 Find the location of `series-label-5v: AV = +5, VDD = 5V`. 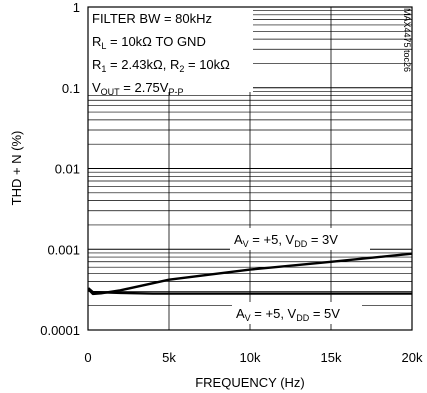

series-label-5v: AV = +5, VDD = 5V is located at coordinates (288, 314).